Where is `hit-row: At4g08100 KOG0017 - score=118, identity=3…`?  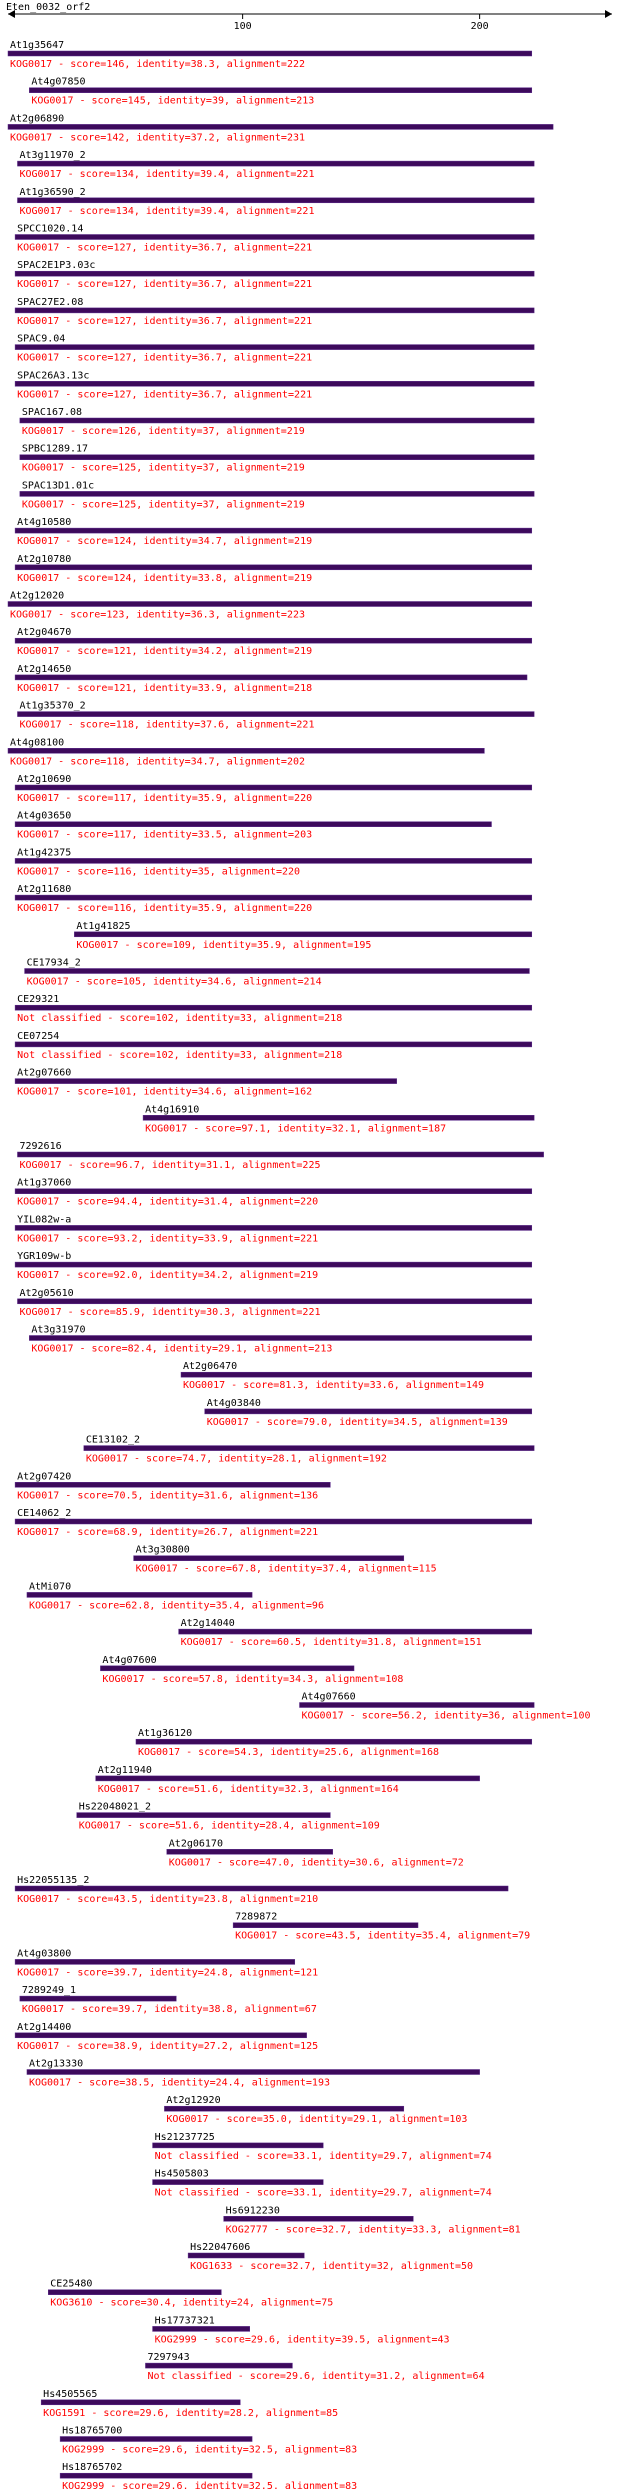 hit-row: At4g08100 KOG0017 - score=118, identity=3… is located at coordinates (246, 752).